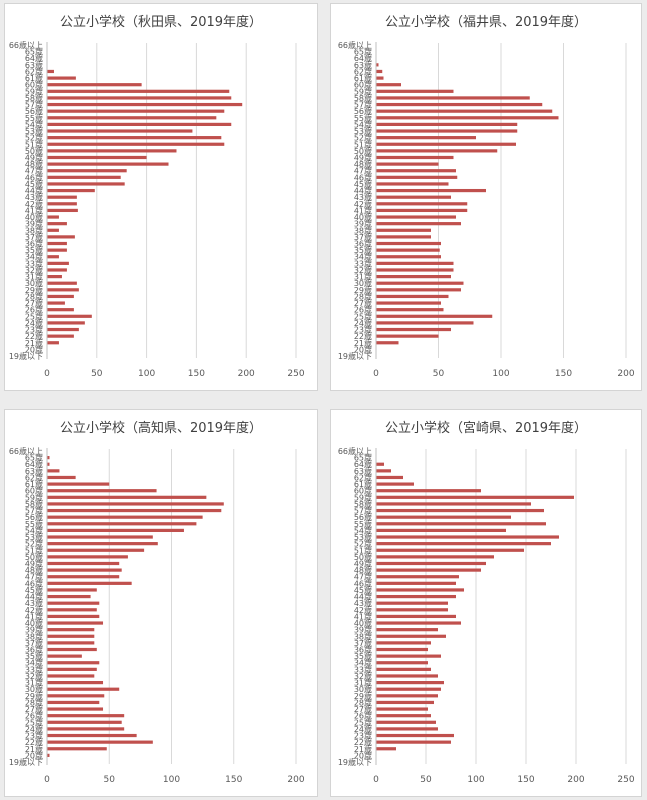 The width and height of the screenshot is (647, 800). I want to click on y-tick-label: 44歳, so click(363, 597).